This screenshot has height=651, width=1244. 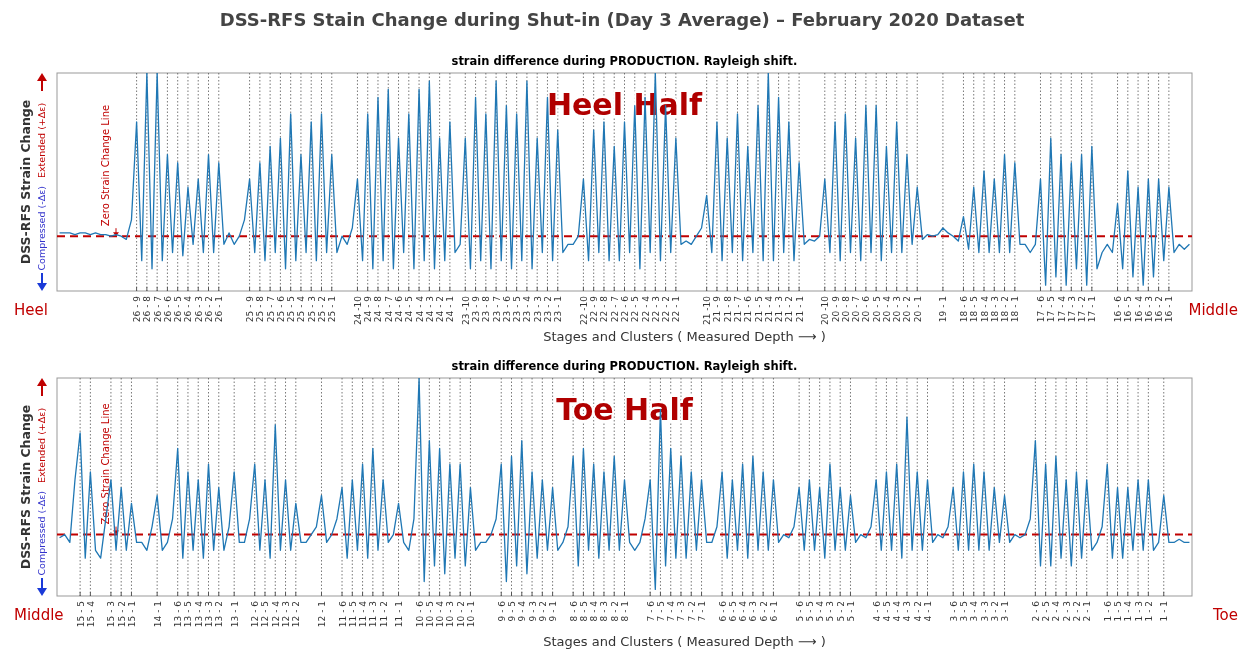 I want to click on x-tick-label: 20 - 7, so click(x=856, y=309).